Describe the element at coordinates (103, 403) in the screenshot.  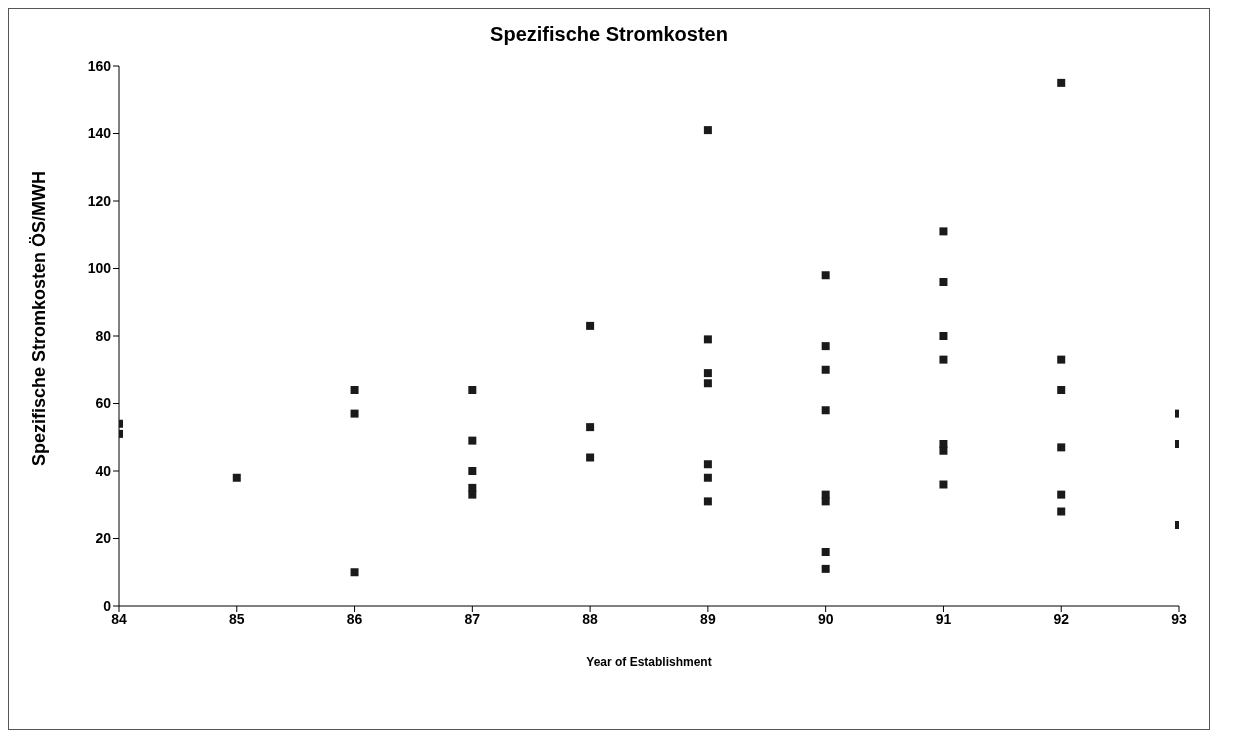
I see `y-tick-label: 60` at that location.